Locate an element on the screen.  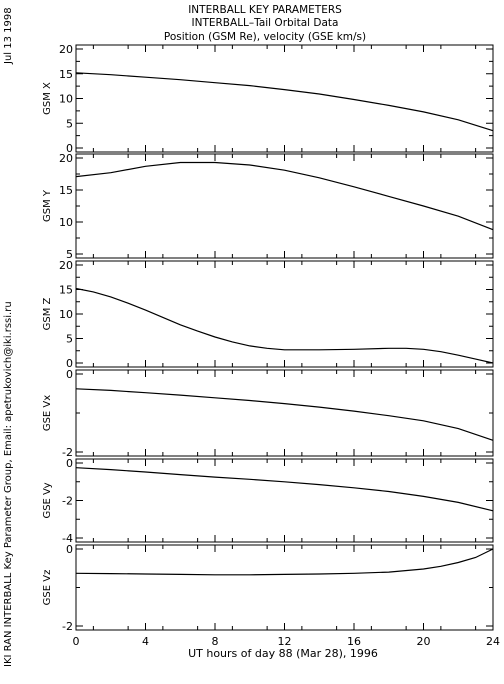
y-axis-label: GSE Vz is located at coordinates (47, 588).